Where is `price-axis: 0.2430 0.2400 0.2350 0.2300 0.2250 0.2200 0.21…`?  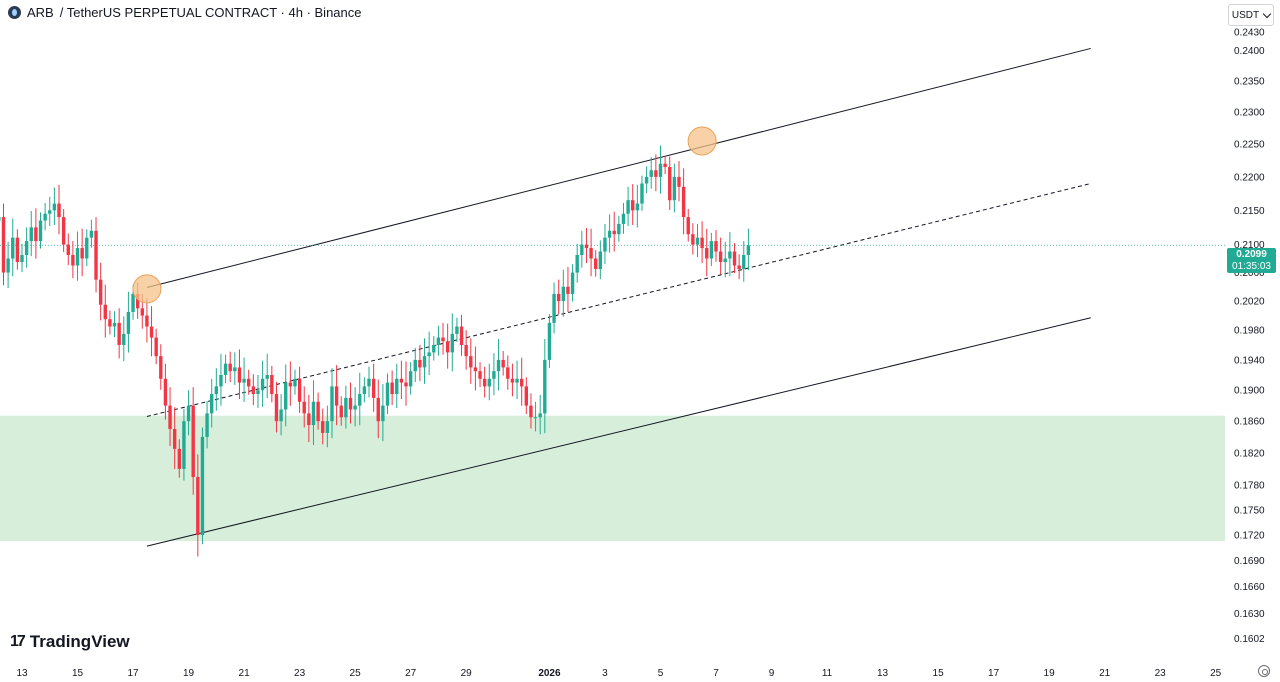
price-axis: 0.2430 0.2400 0.2350 0.2300 0.2250 0.2200 0.21… is located at coordinates (1249, 336).